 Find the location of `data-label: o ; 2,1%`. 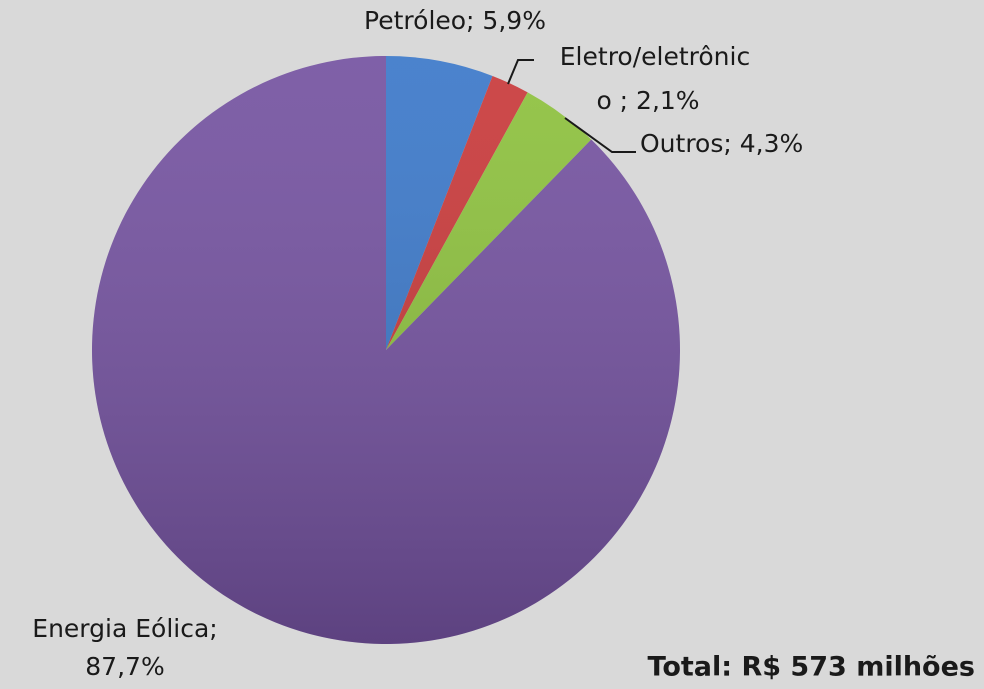

data-label: o ; 2,1% is located at coordinates (647, 100).